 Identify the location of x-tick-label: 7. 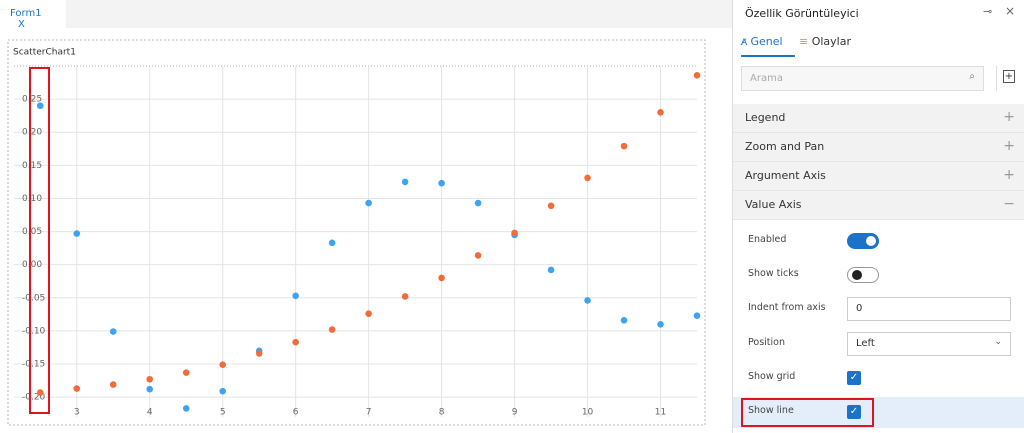
(369, 413).